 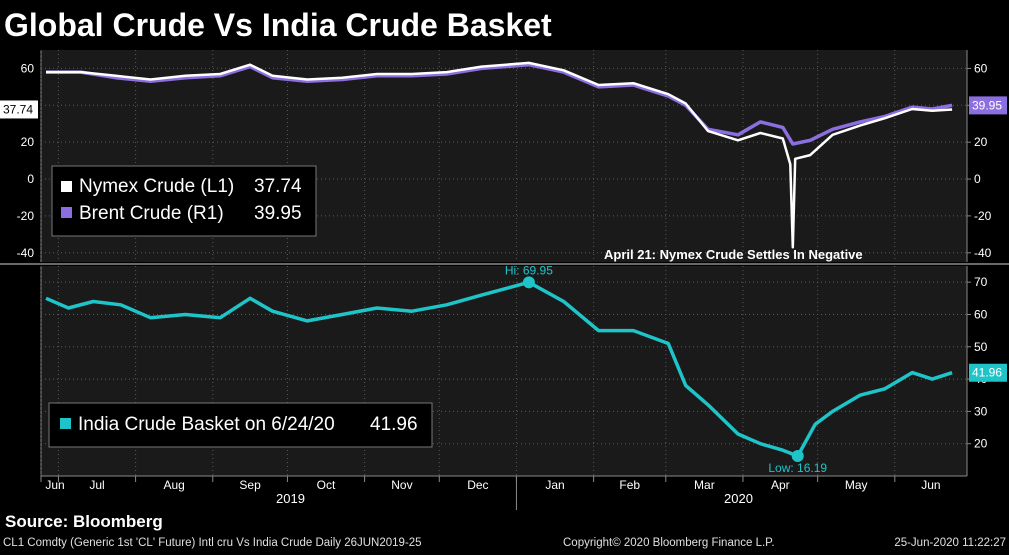 What do you see at coordinates (981, 347) in the screenshot?
I see `tick-right-bottom: 50` at bounding box center [981, 347].